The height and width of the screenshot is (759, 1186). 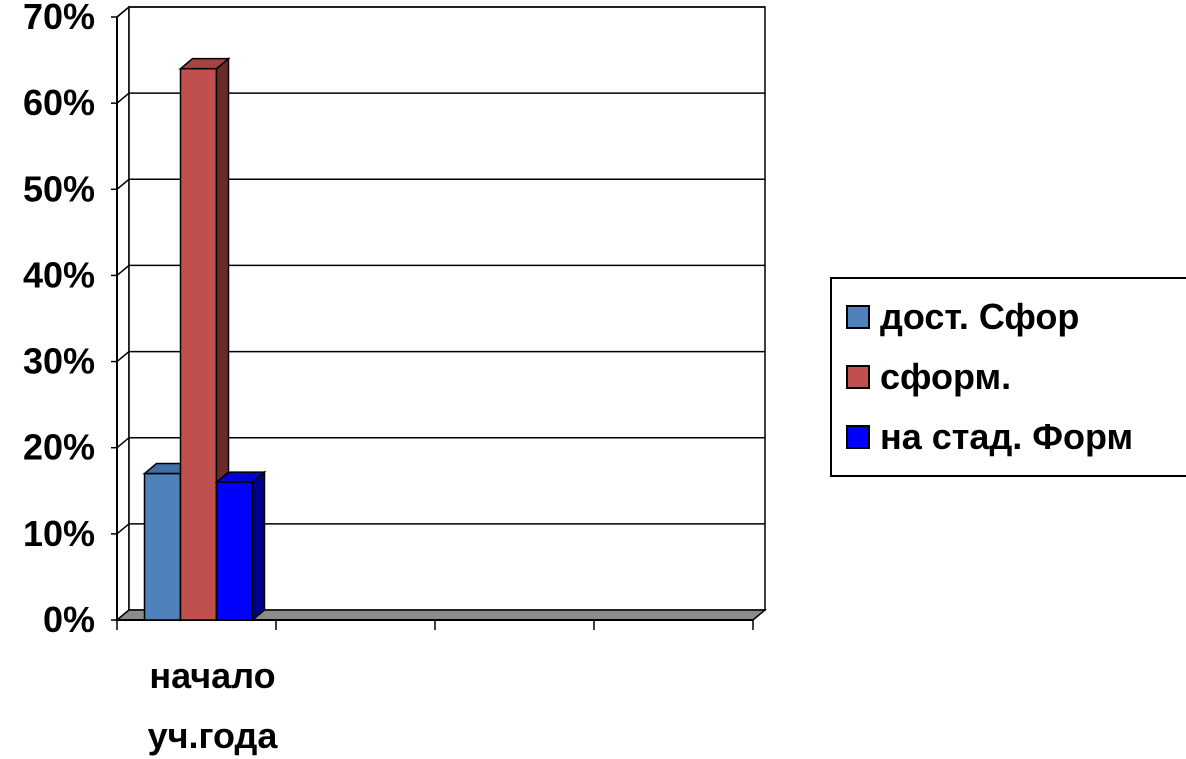 I want to click on bars, so click(x=204, y=339).